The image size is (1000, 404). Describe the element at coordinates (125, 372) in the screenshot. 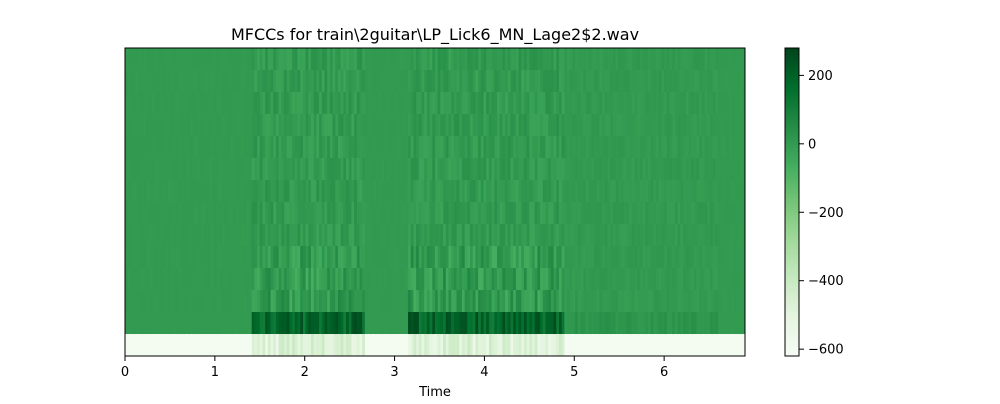

I see `x-tick-label: 0` at that location.